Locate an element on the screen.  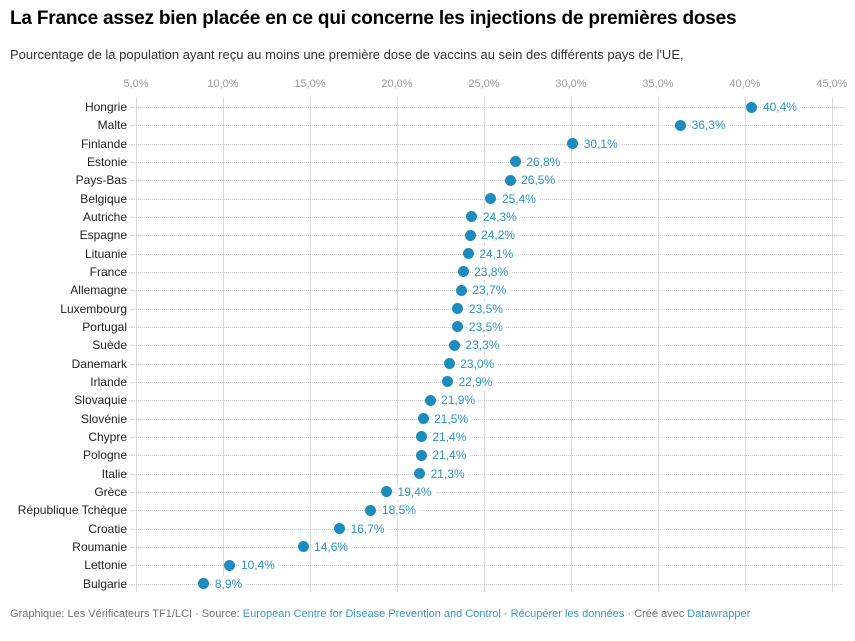
country-label: Luxembourg is located at coordinates (93, 308).